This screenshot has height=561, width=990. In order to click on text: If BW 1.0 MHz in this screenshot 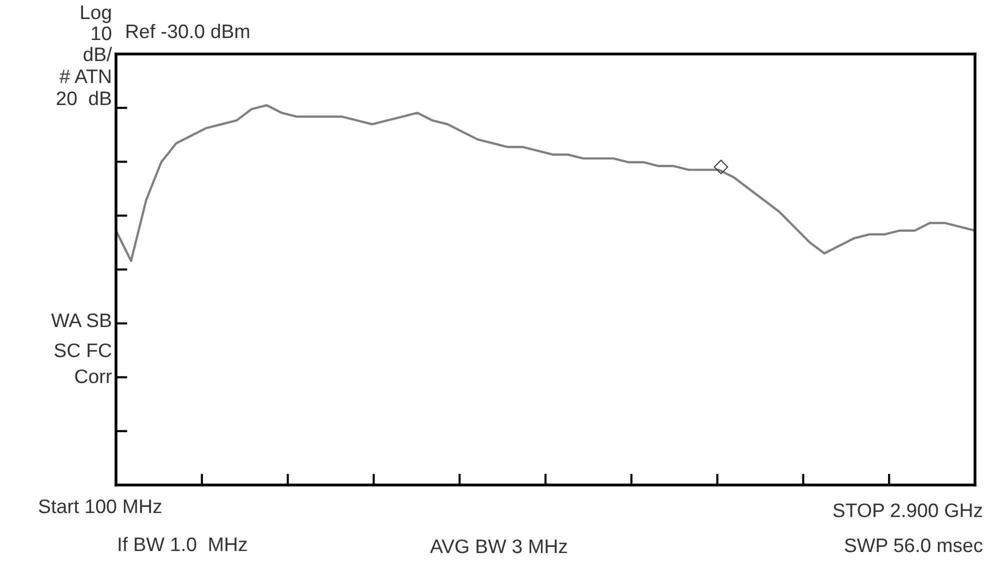, I will do `click(182, 544)`.